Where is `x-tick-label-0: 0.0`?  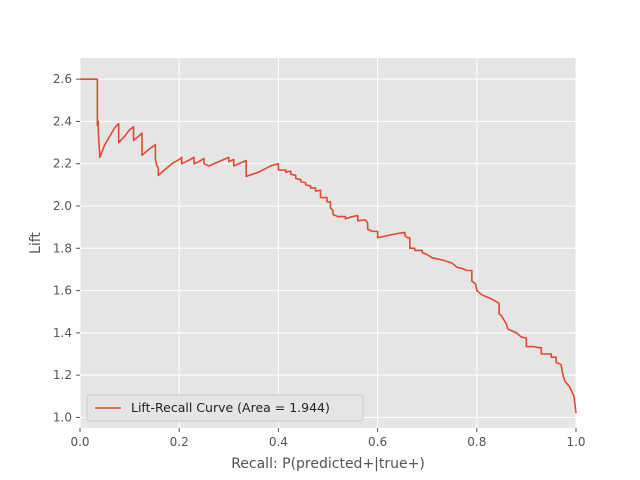 x-tick-label-0: 0.0 is located at coordinates (79, 442).